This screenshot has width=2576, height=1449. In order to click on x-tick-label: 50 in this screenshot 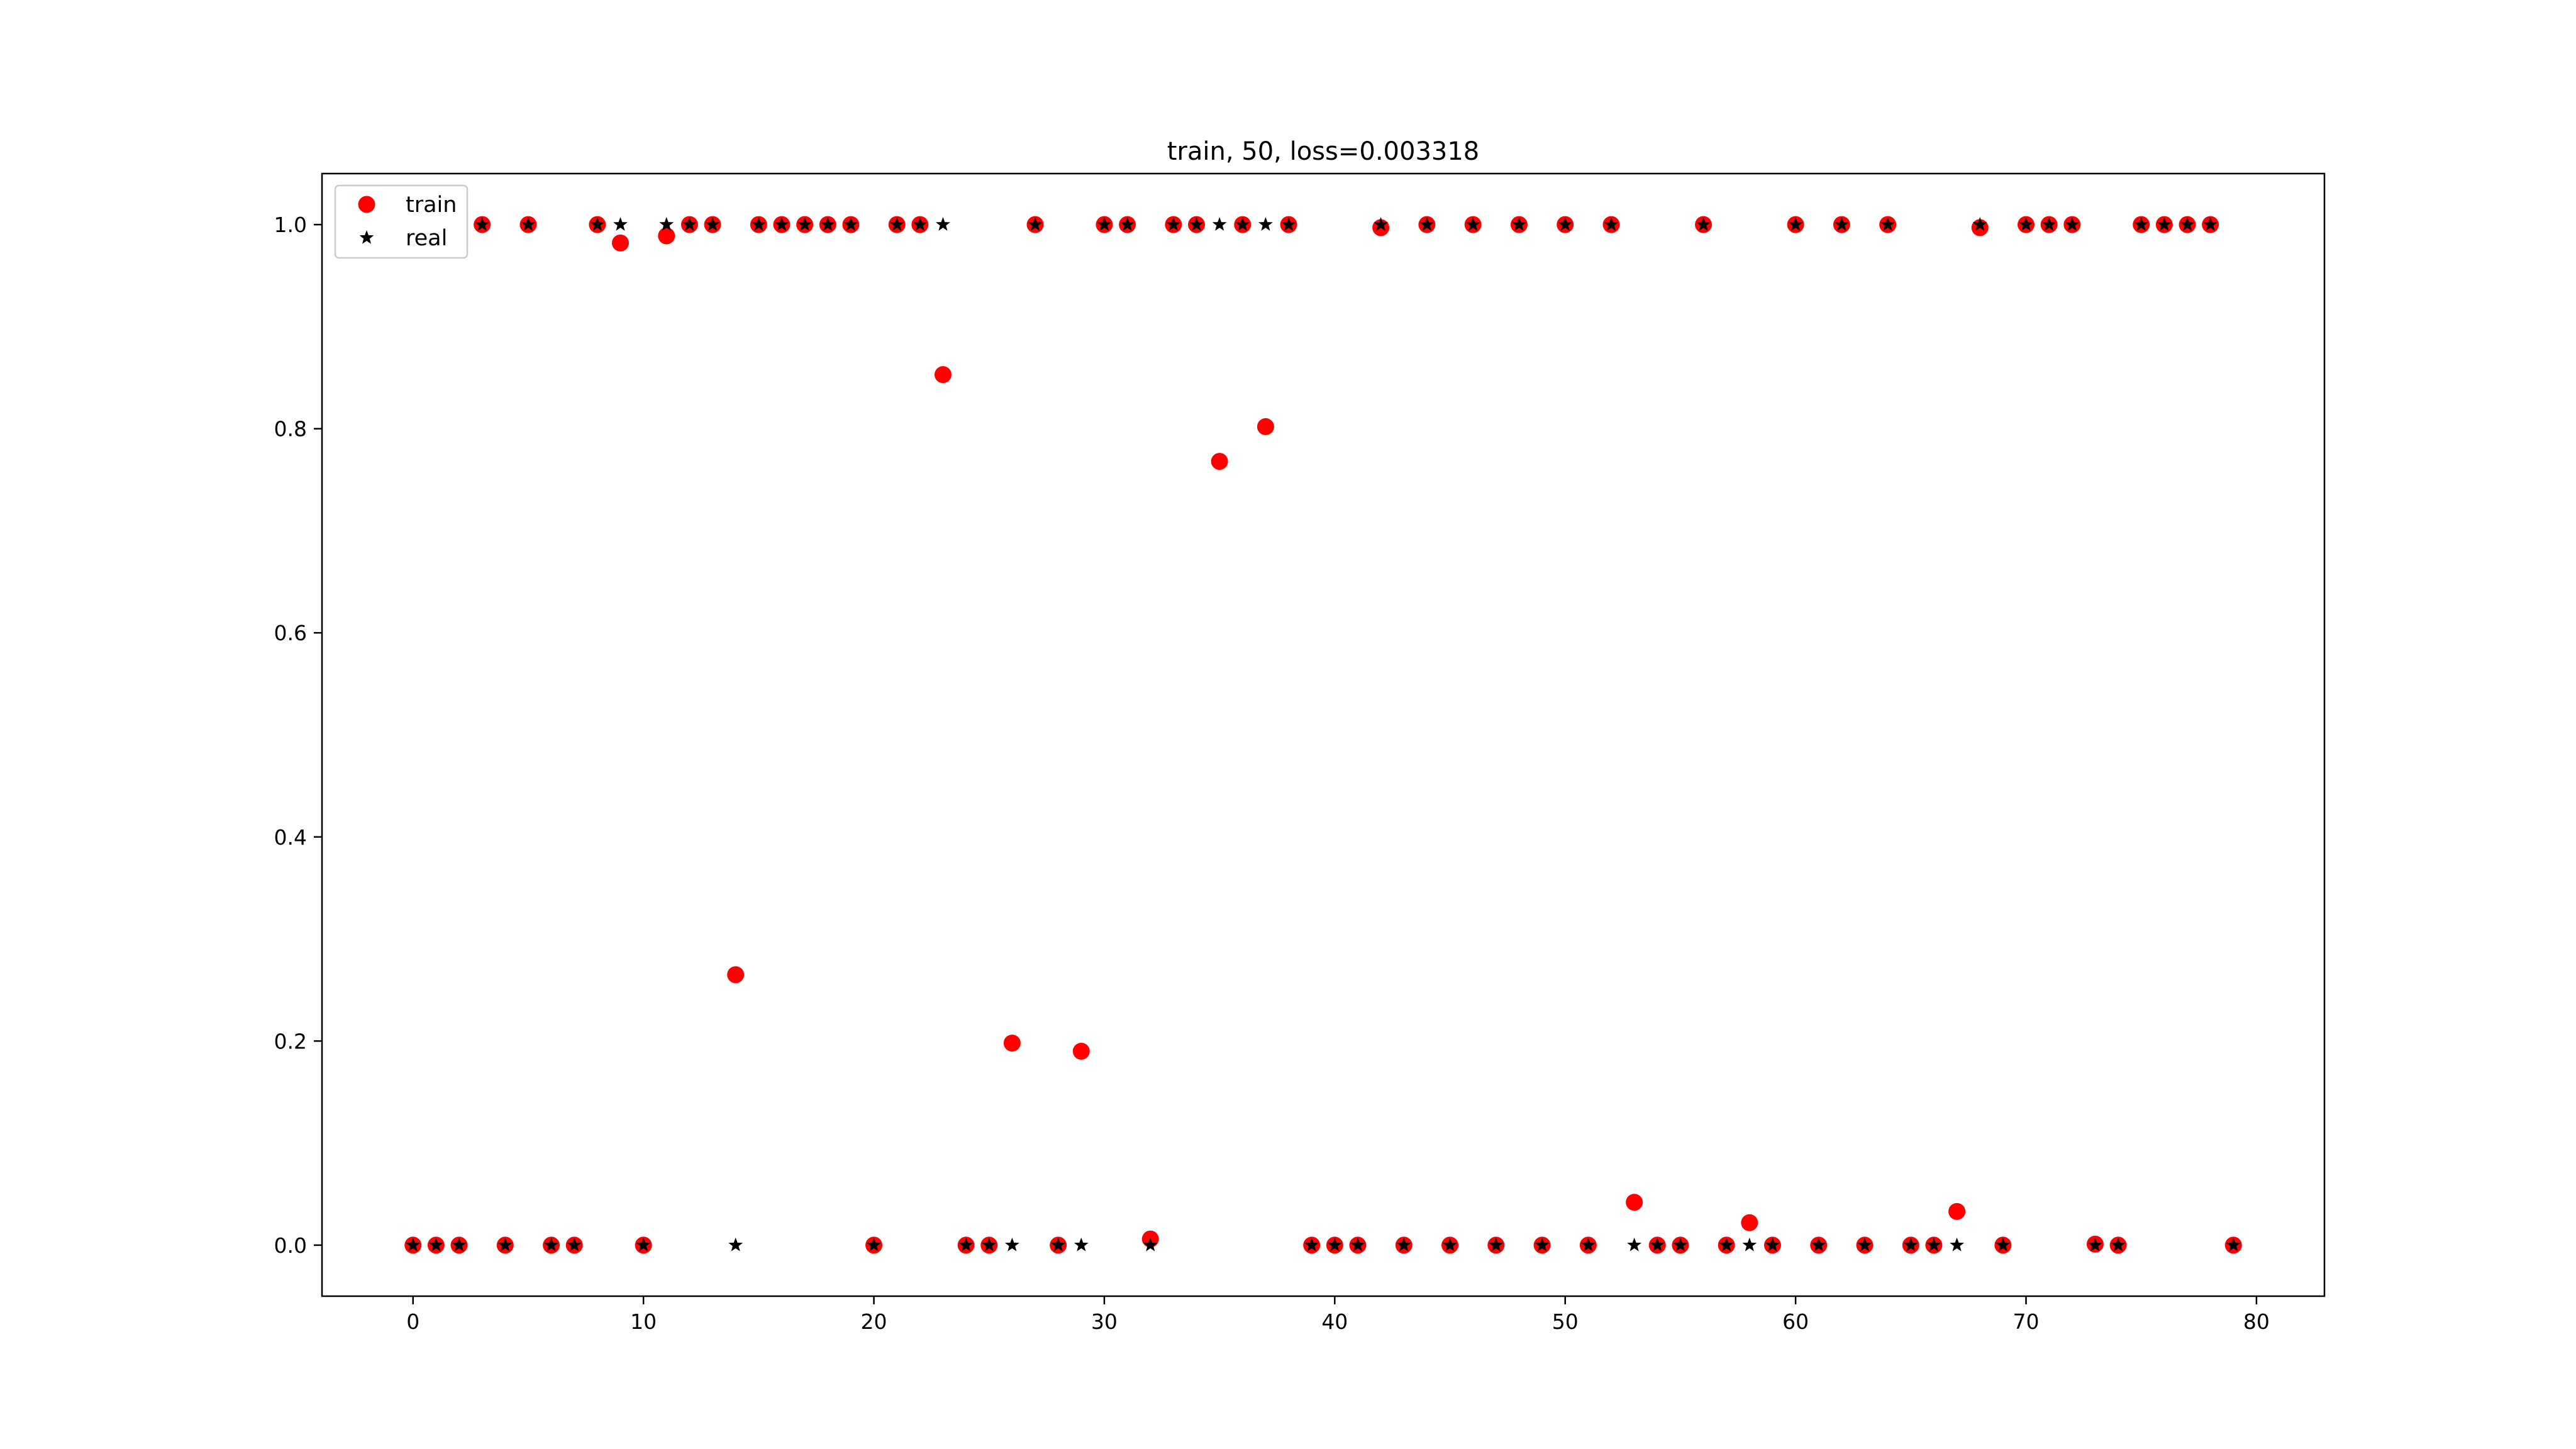, I will do `click(1565, 1321)`.